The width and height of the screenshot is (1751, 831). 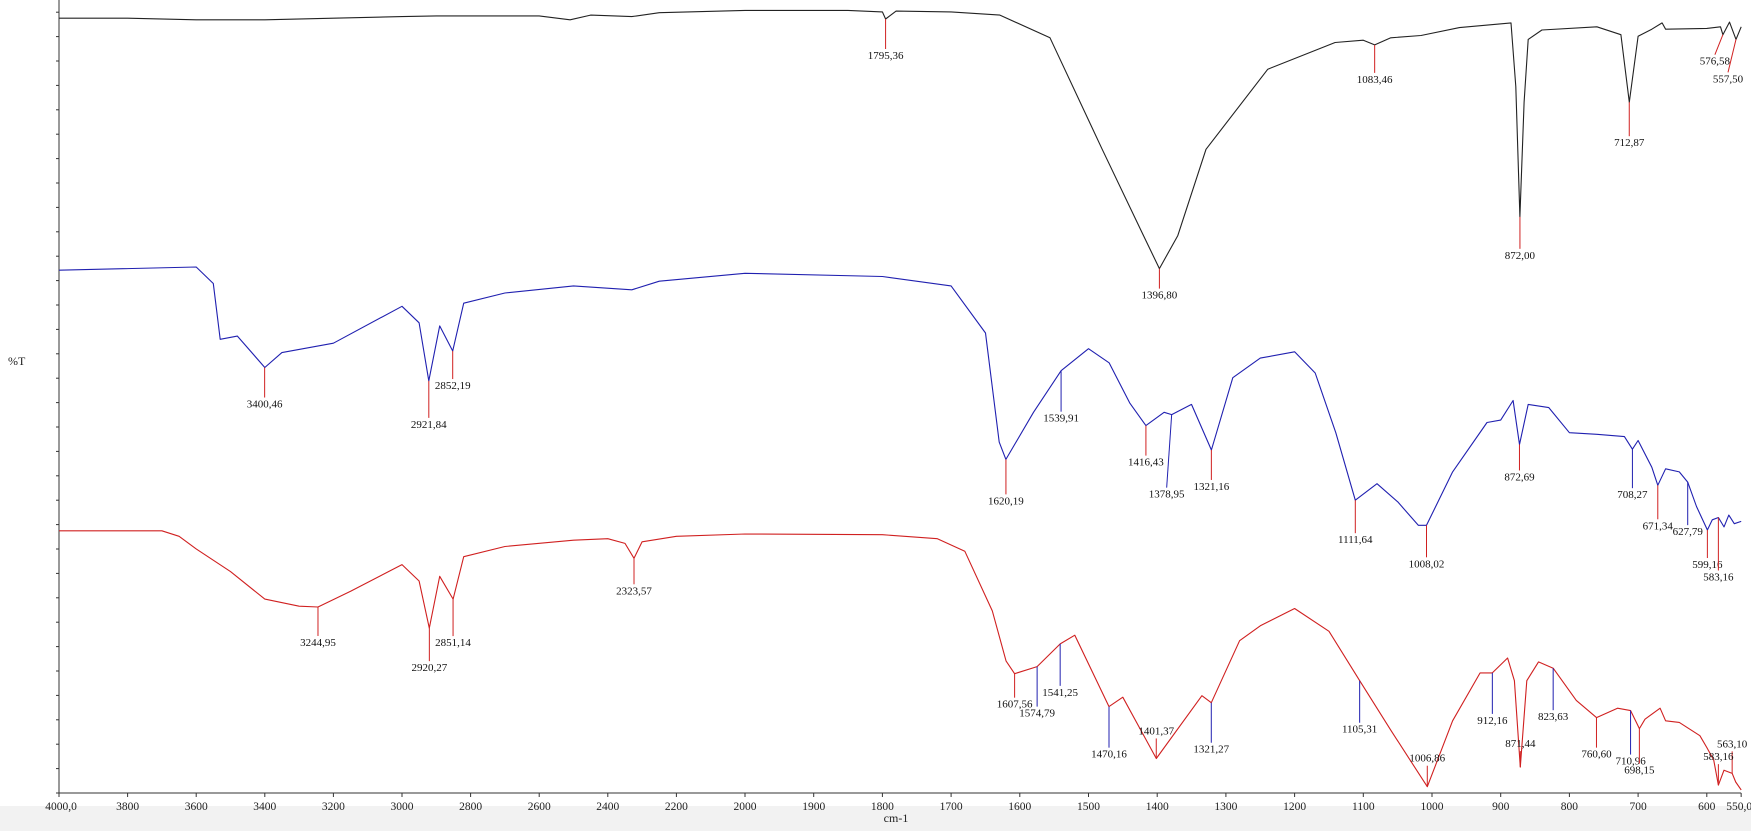 What do you see at coordinates (1501, 807) in the screenshot?
I see `x-tick-label: 900` at bounding box center [1501, 807].